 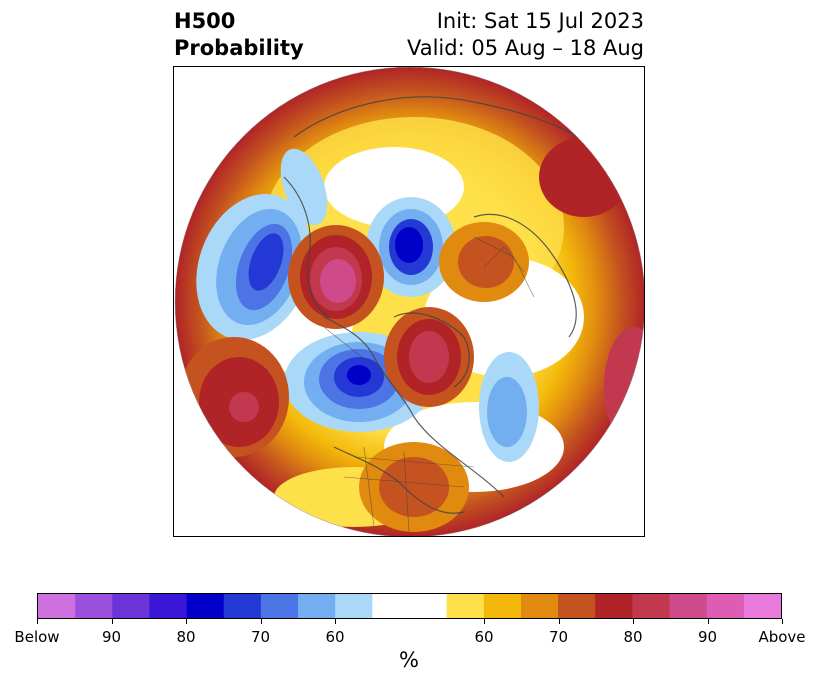 What do you see at coordinates (205, 21) in the screenshot?
I see `title-variable: H500` at bounding box center [205, 21].